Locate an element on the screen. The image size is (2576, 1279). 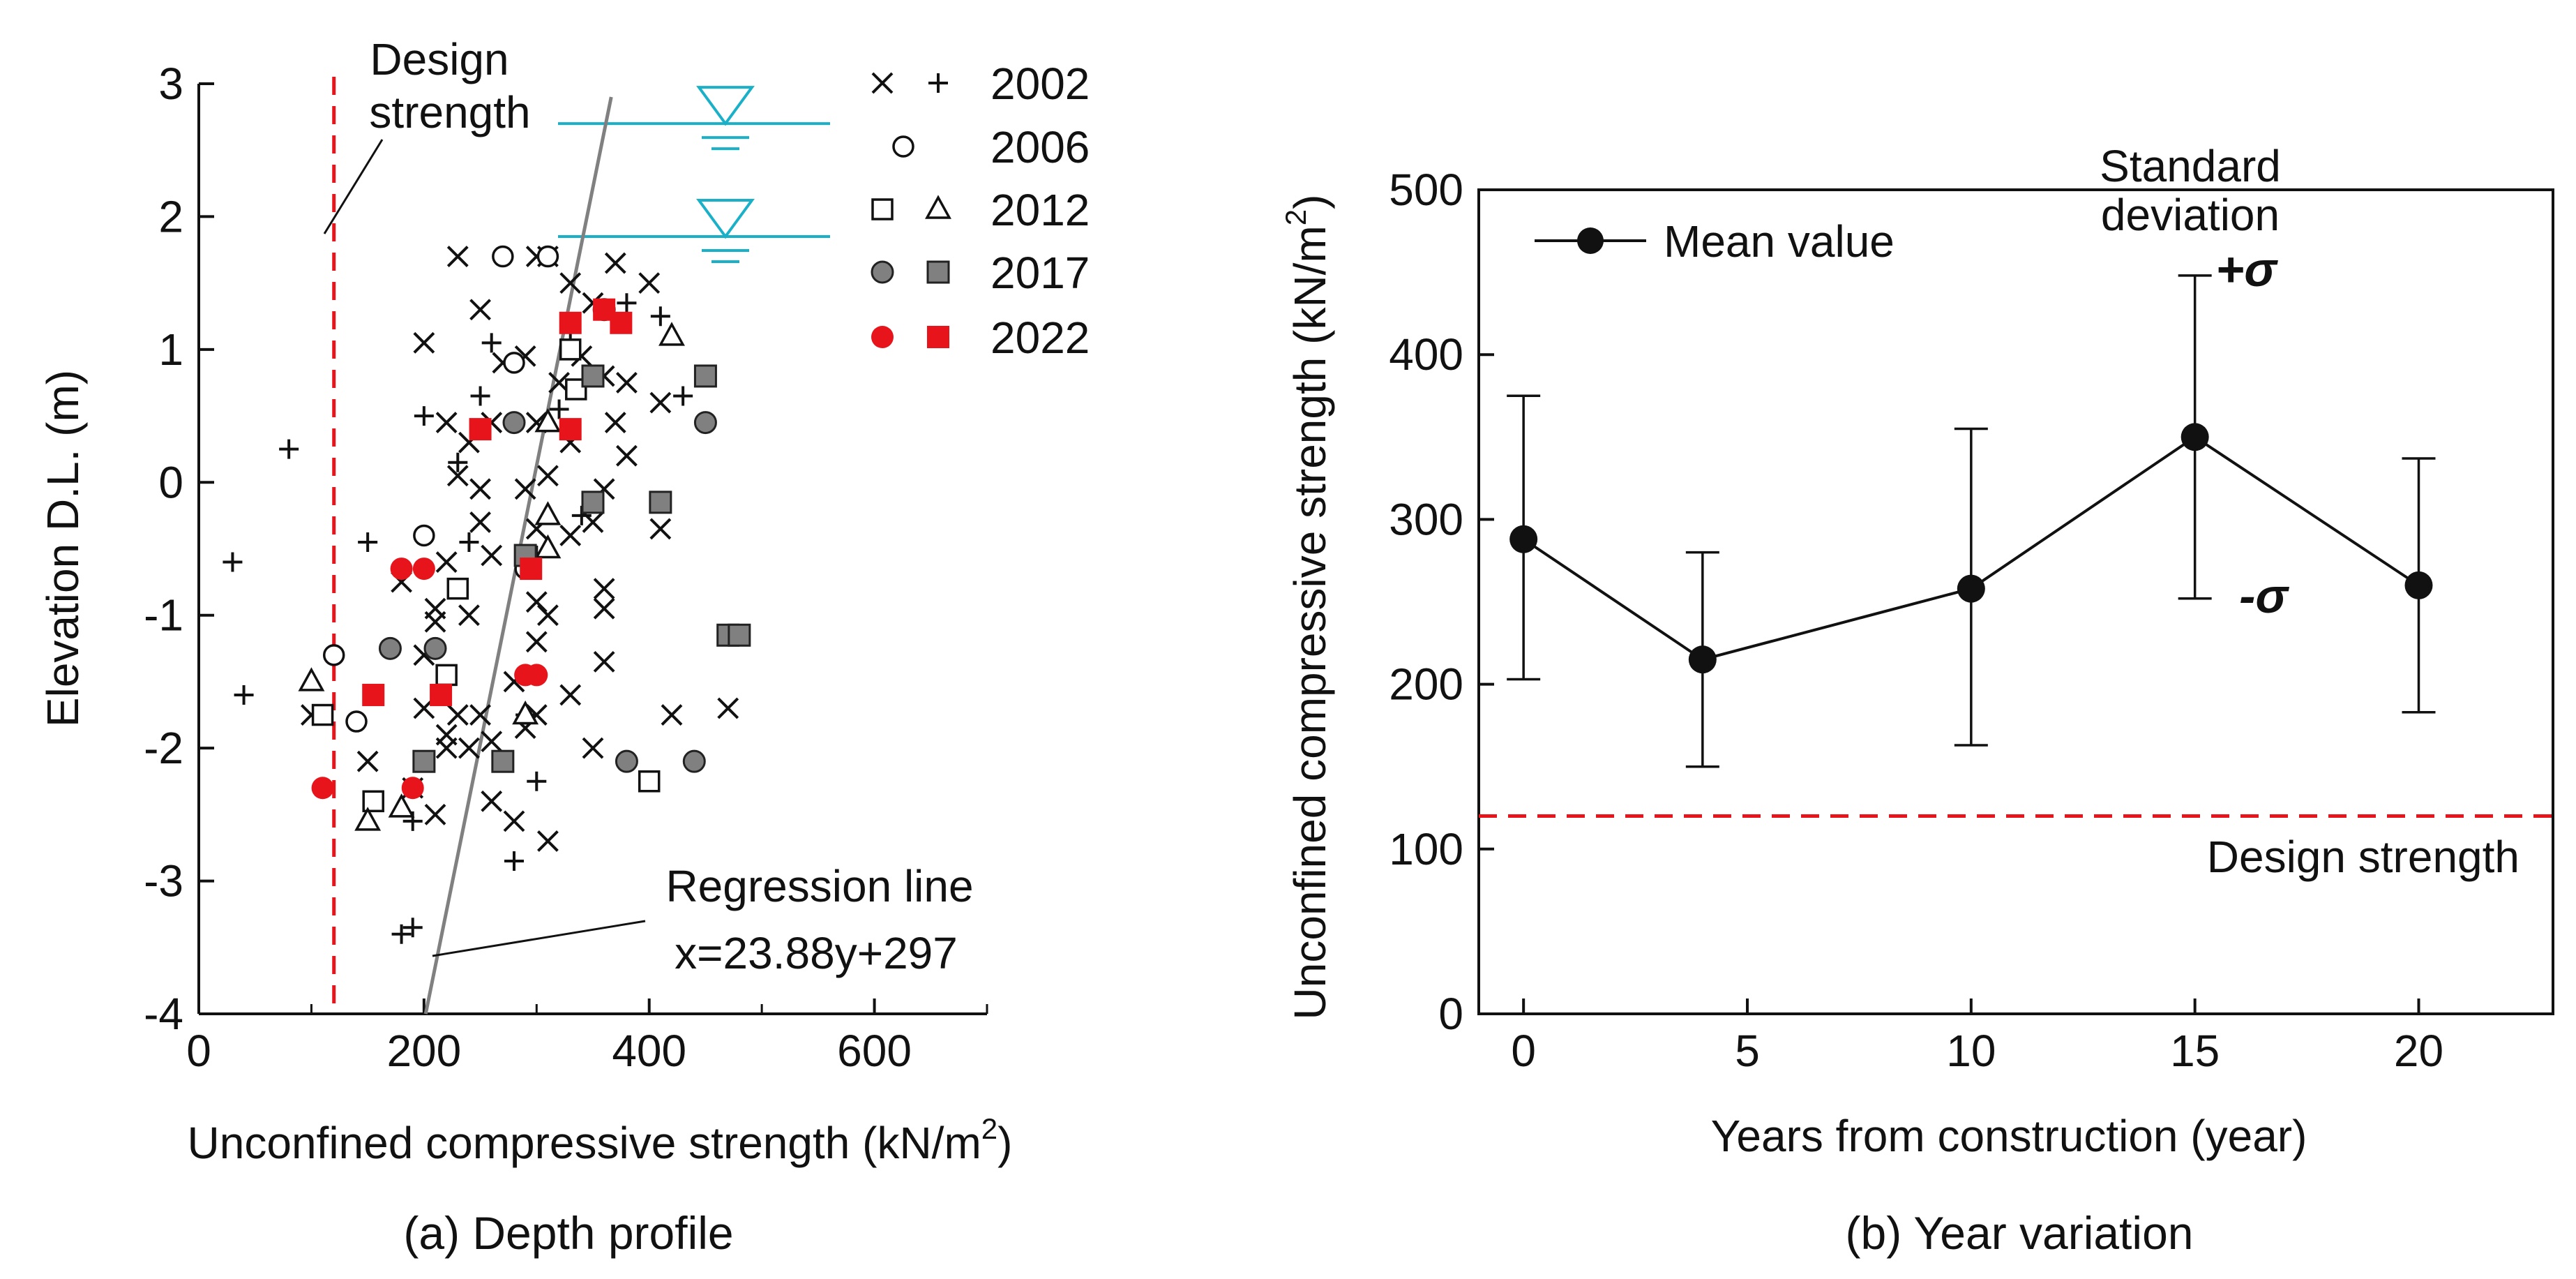
panel-b-x-ticks: 0 5 10 15 20 is located at coordinates (1977, 1037).